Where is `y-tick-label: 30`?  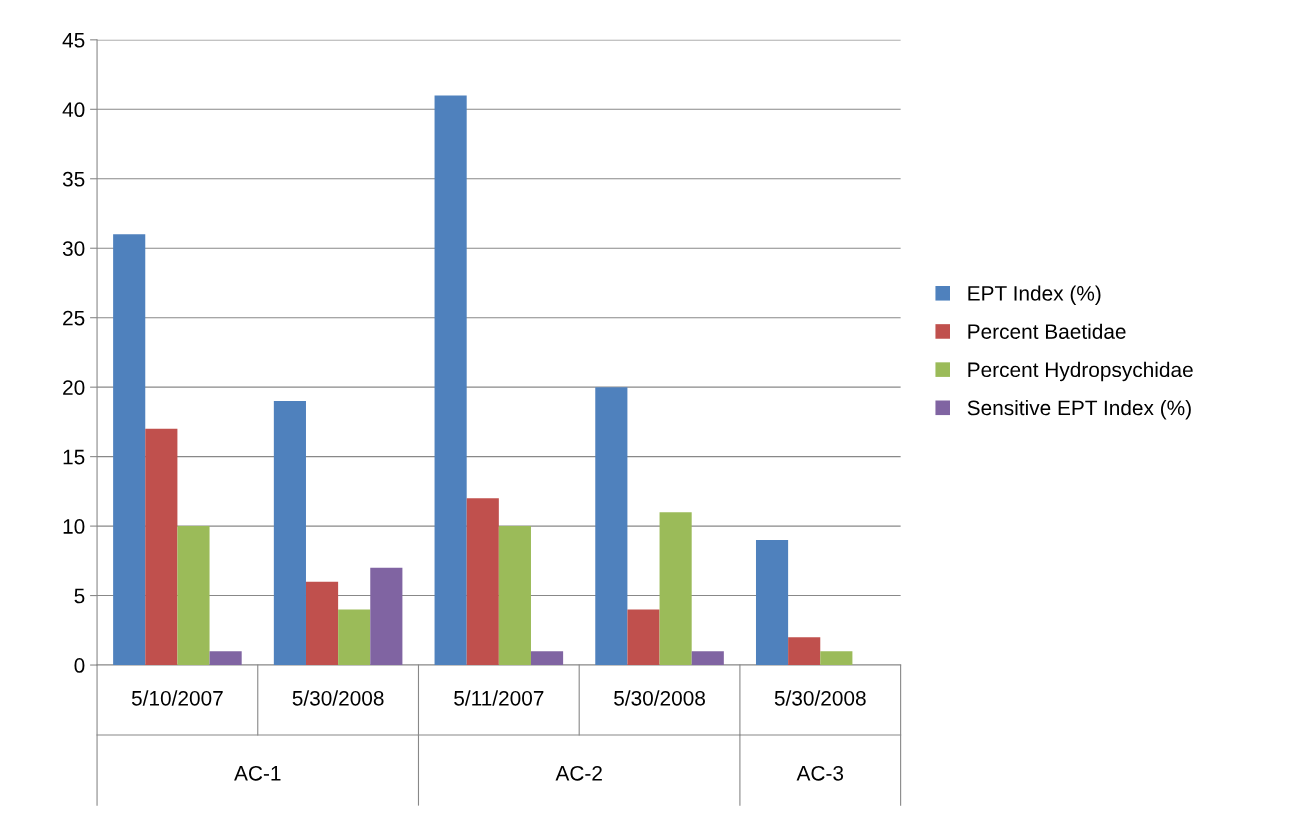 y-tick-label: 30 is located at coordinates (73, 248).